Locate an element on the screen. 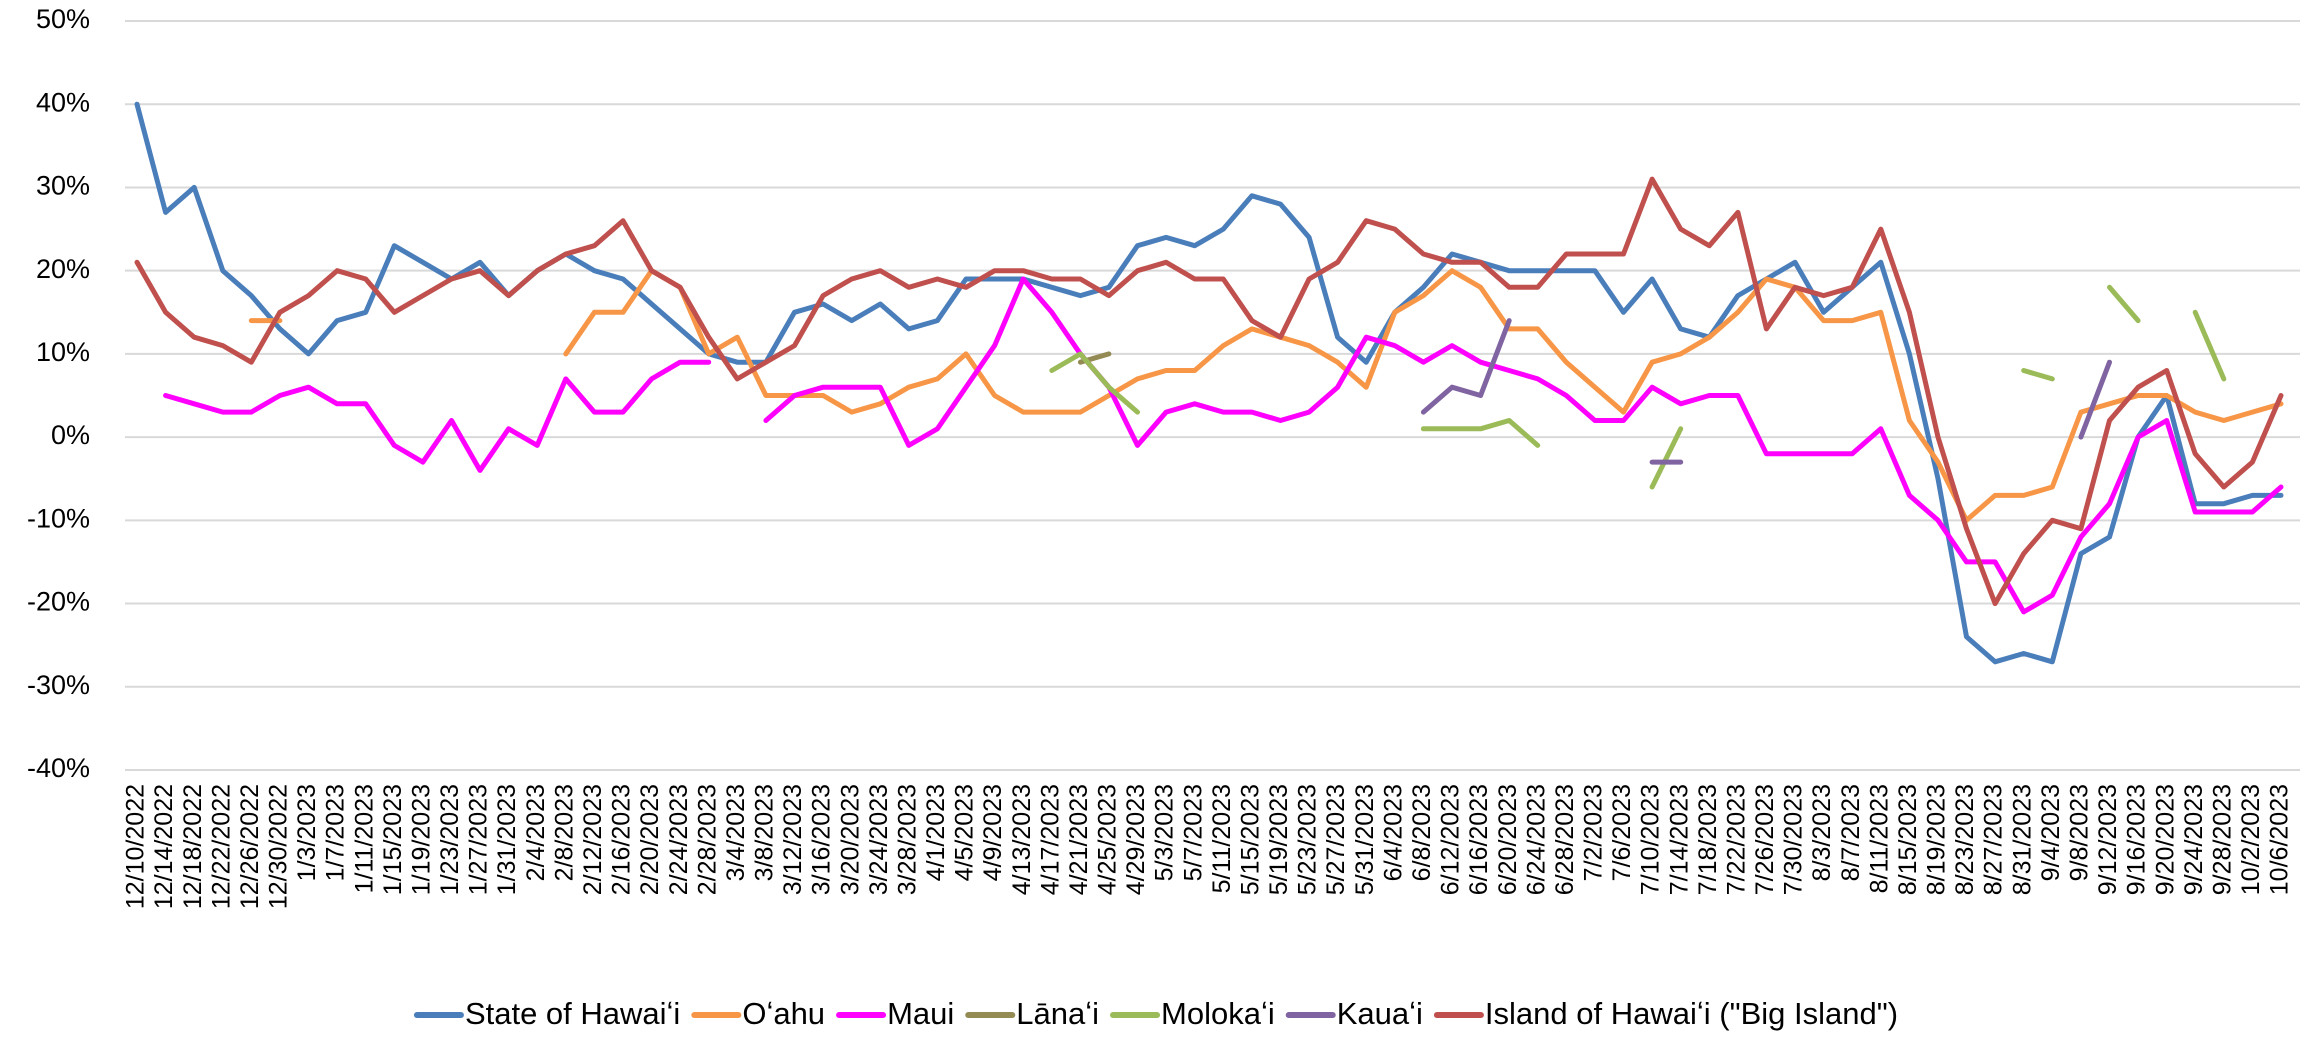  legend-item: Molokaʻi is located at coordinates (1192, 1013).